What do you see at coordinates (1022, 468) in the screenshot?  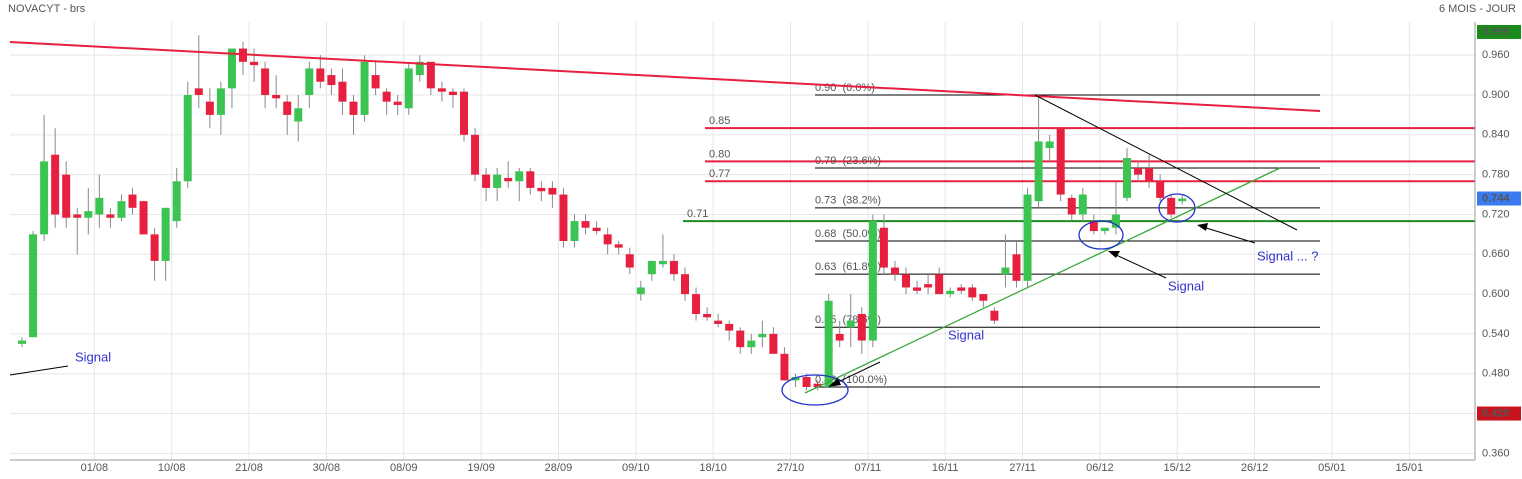 I see `x-tick-label: 27/11` at bounding box center [1022, 468].